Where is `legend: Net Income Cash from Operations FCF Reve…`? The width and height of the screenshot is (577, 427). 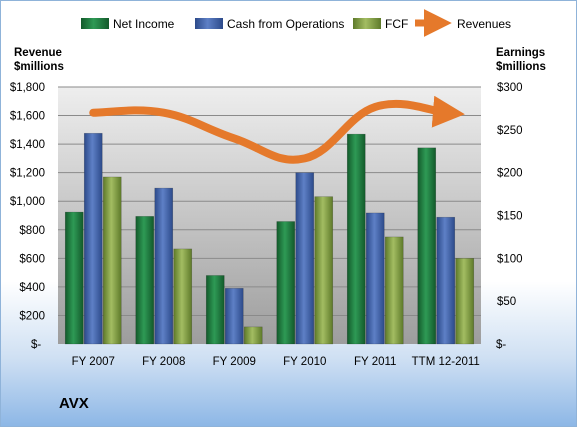 legend: Net Income Cash from Operations FCF Reve… is located at coordinates (296, 23).